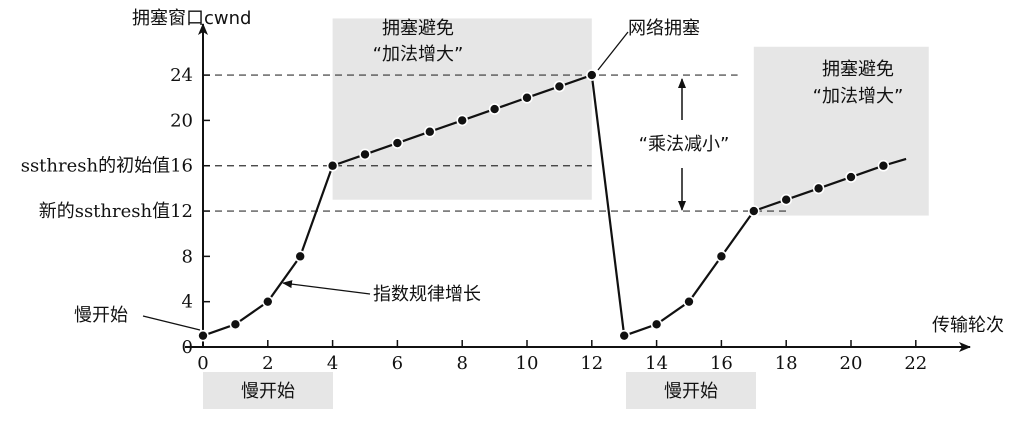 Image resolution: width=1028 pixels, height=423 pixels. I want to click on x-tick-label-22: 22, so click(915, 363).